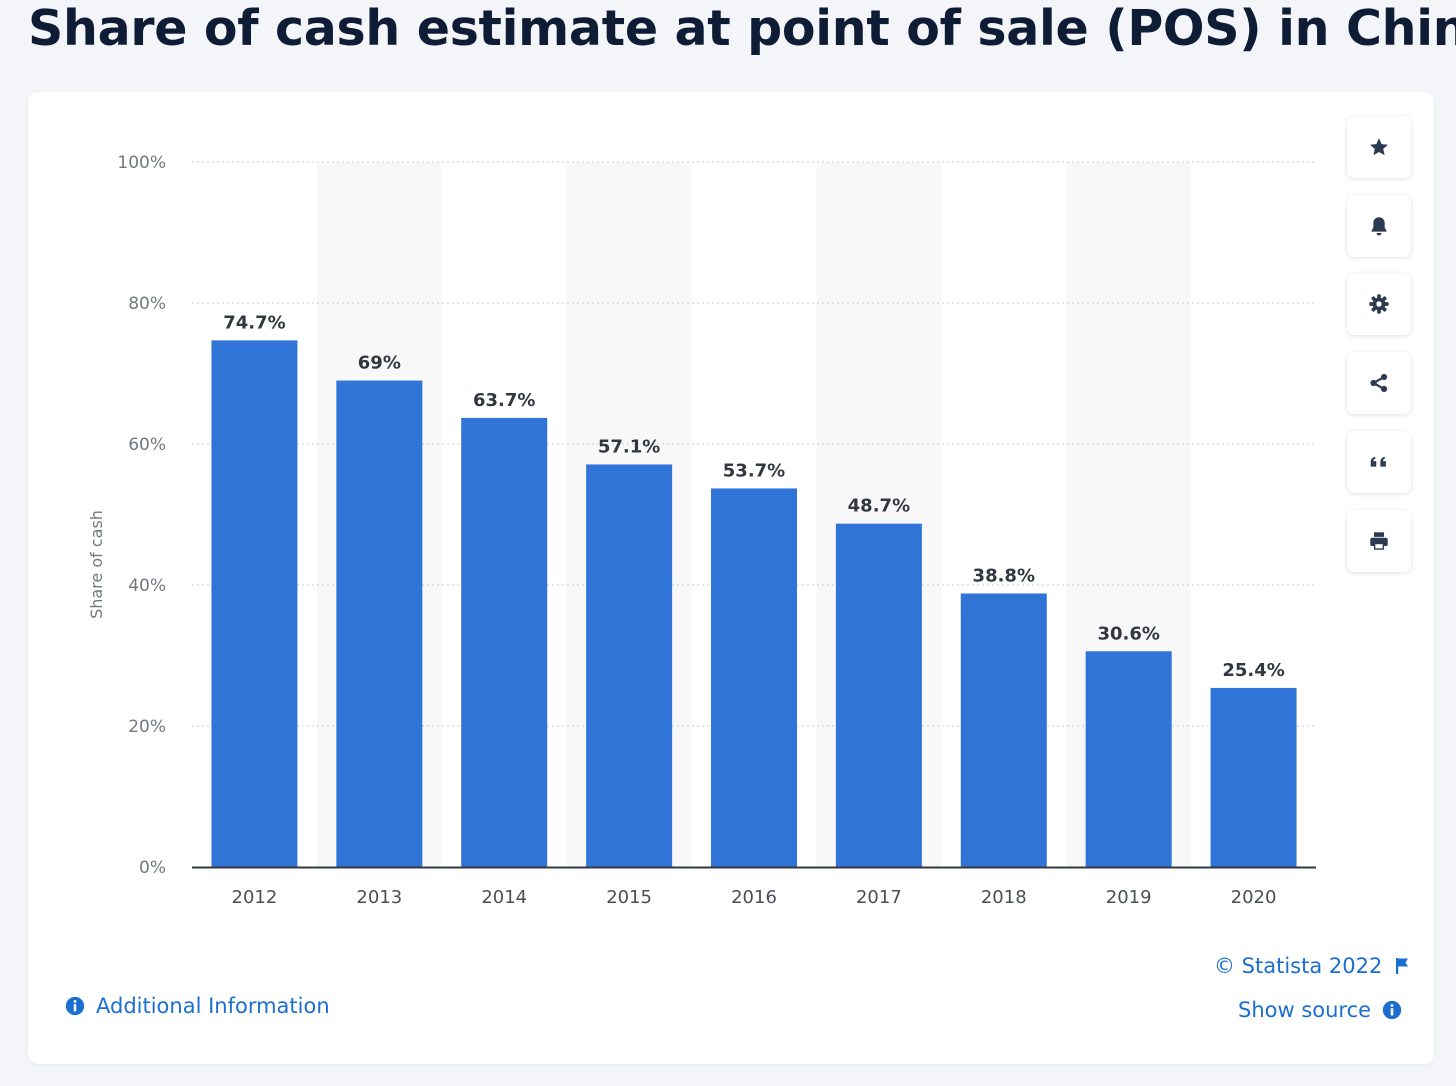 The image size is (1456, 1086). What do you see at coordinates (147, 586) in the screenshot?
I see `y-tick-label: 40%` at bounding box center [147, 586].